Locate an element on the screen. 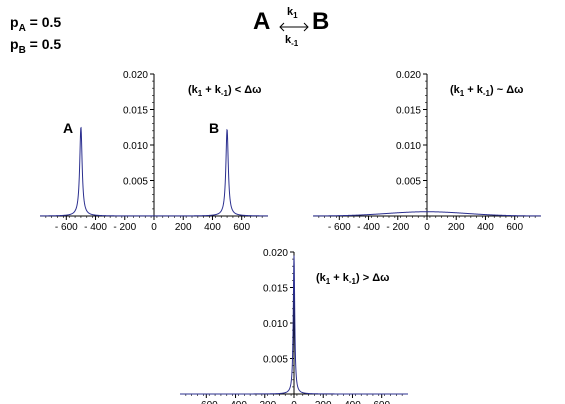 The height and width of the screenshot is (404, 565). chart-3-annotation: (k1 + k-1) > Δω is located at coordinates (353, 279).